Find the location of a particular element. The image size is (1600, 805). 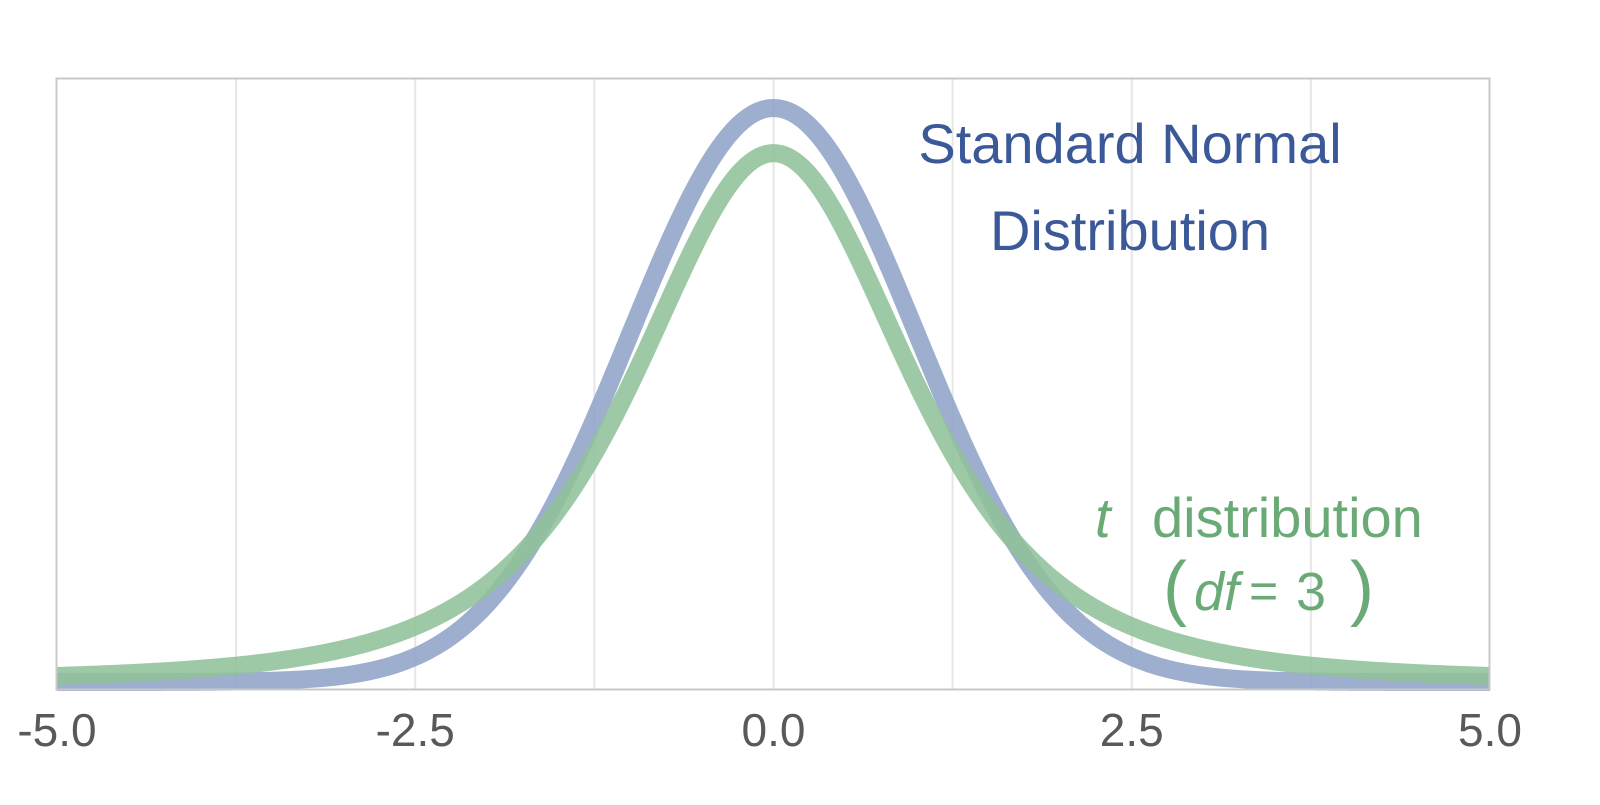

df-open-paren: ( is located at coordinates (1175, 588).